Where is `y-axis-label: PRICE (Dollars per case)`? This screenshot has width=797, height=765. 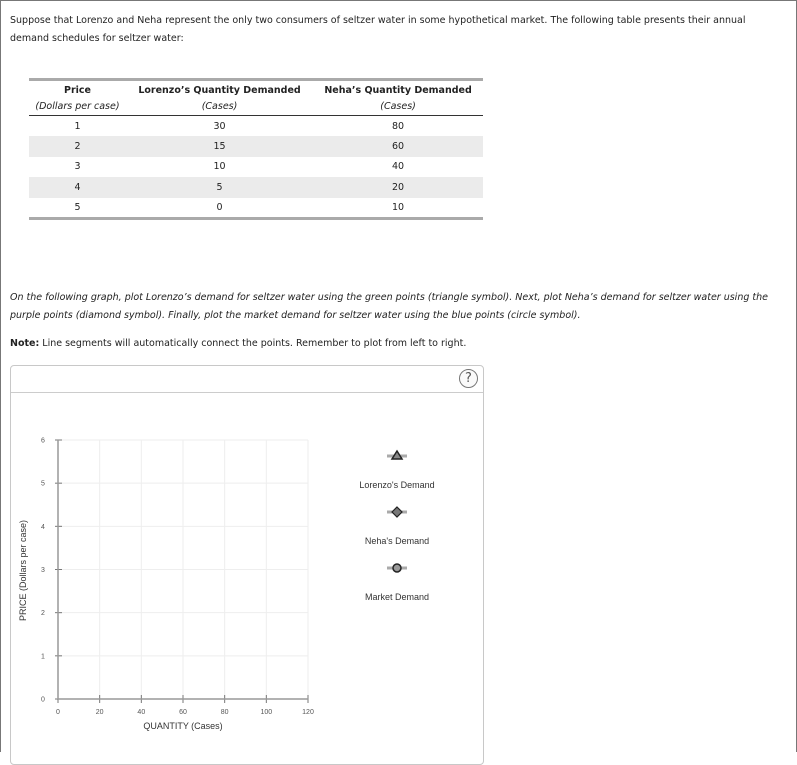
y-axis-label: PRICE (Dollars per case) is located at coordinates (23, 570).